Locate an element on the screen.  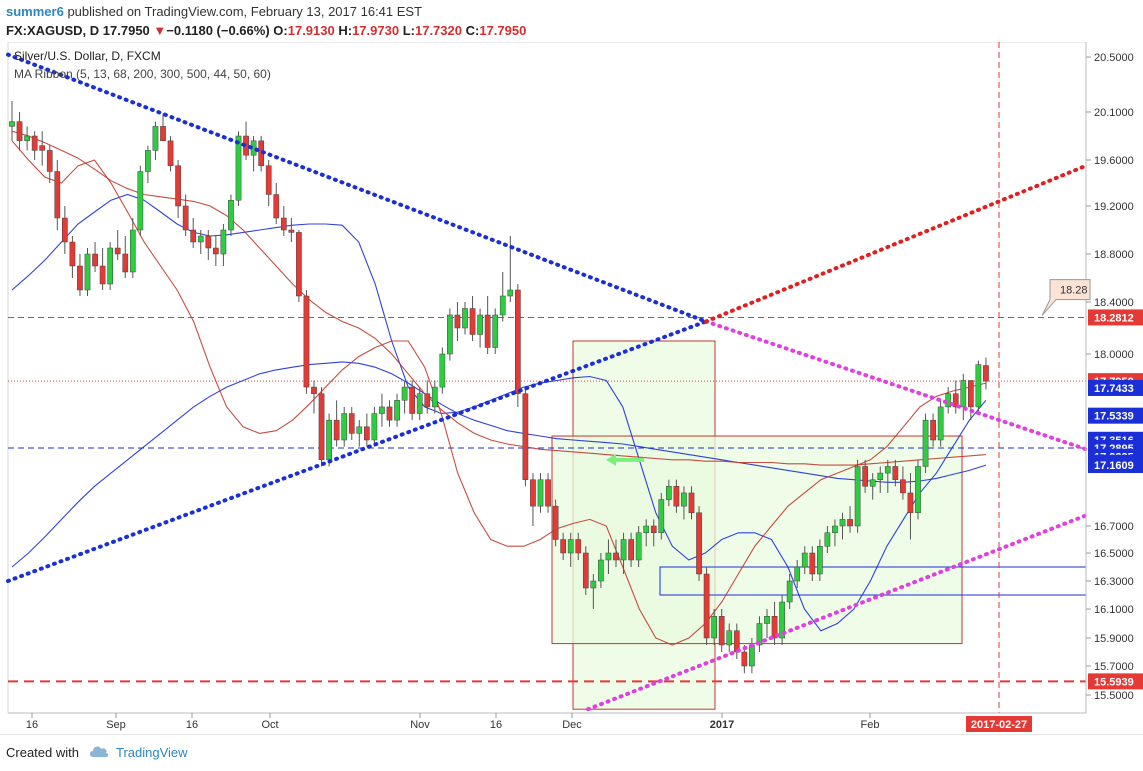
down-arrow-icon: ▼ is located at coordinates (160, 30).